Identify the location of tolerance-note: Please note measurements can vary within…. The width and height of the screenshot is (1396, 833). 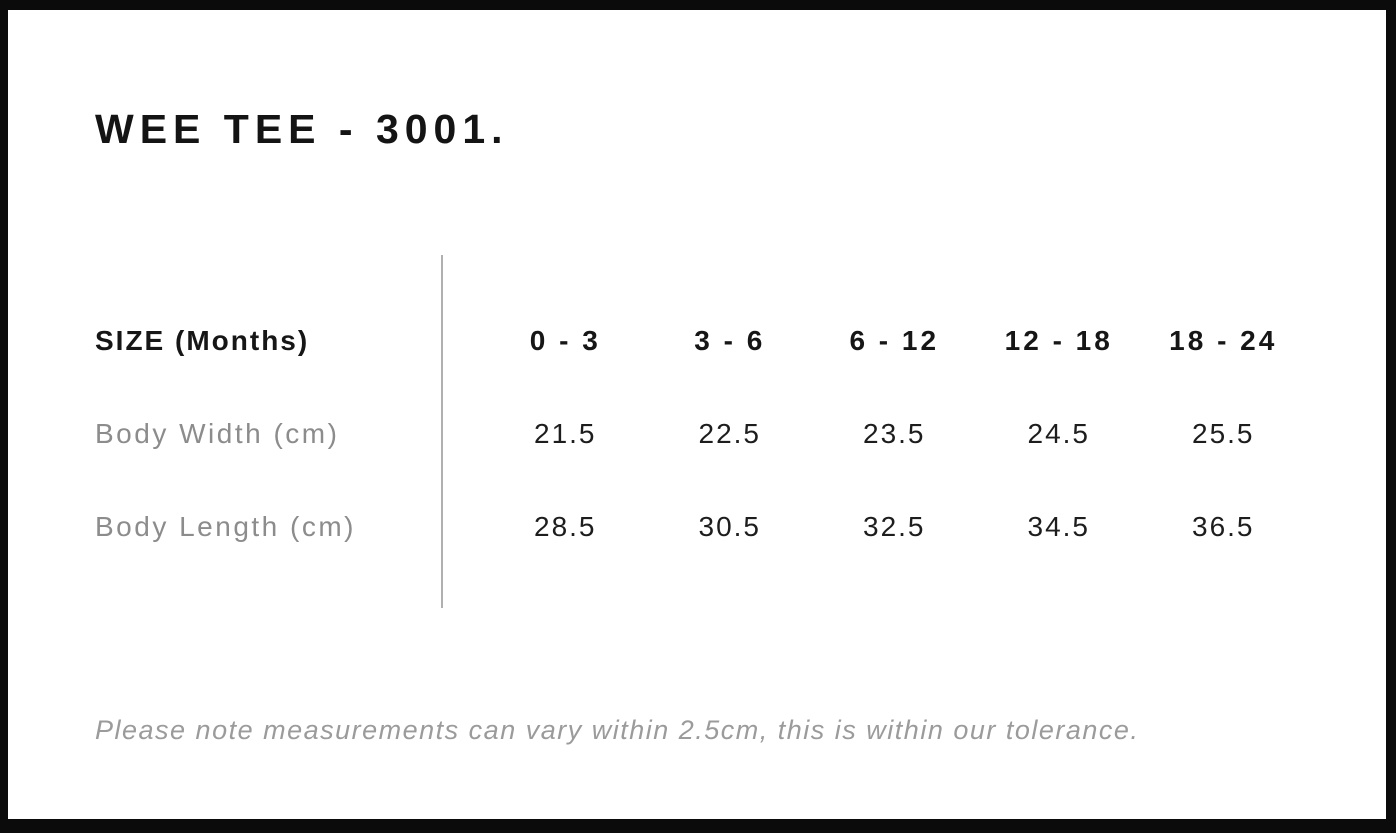
(617, 730).